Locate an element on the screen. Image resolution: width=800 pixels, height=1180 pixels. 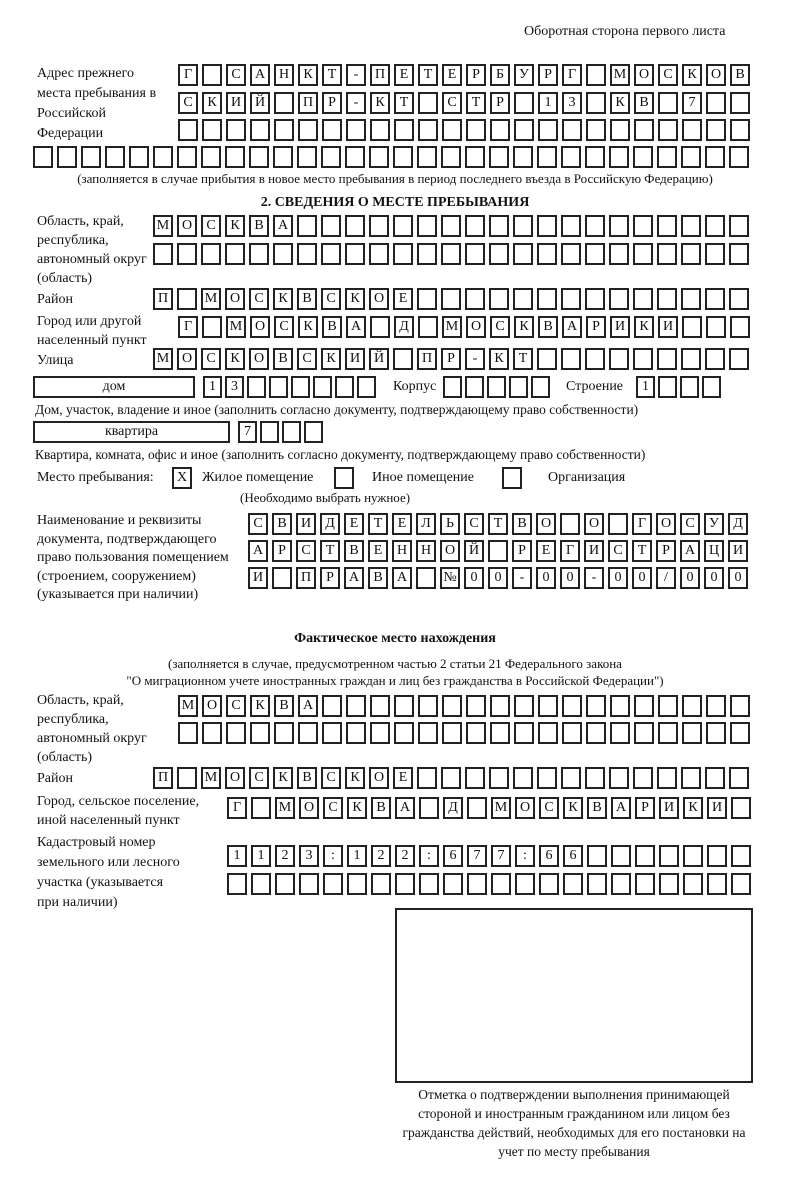
char-cell: : is located at coordinates (525, 856).